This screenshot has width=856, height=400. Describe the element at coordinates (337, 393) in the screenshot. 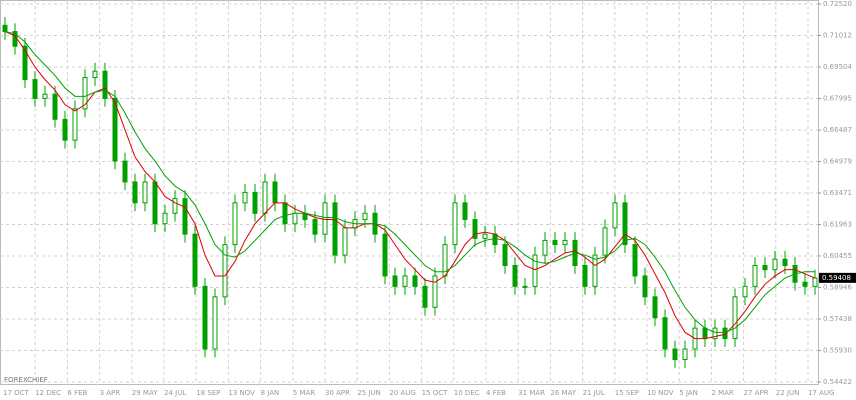

I see `x-tick-label: 30 APR` at that location.